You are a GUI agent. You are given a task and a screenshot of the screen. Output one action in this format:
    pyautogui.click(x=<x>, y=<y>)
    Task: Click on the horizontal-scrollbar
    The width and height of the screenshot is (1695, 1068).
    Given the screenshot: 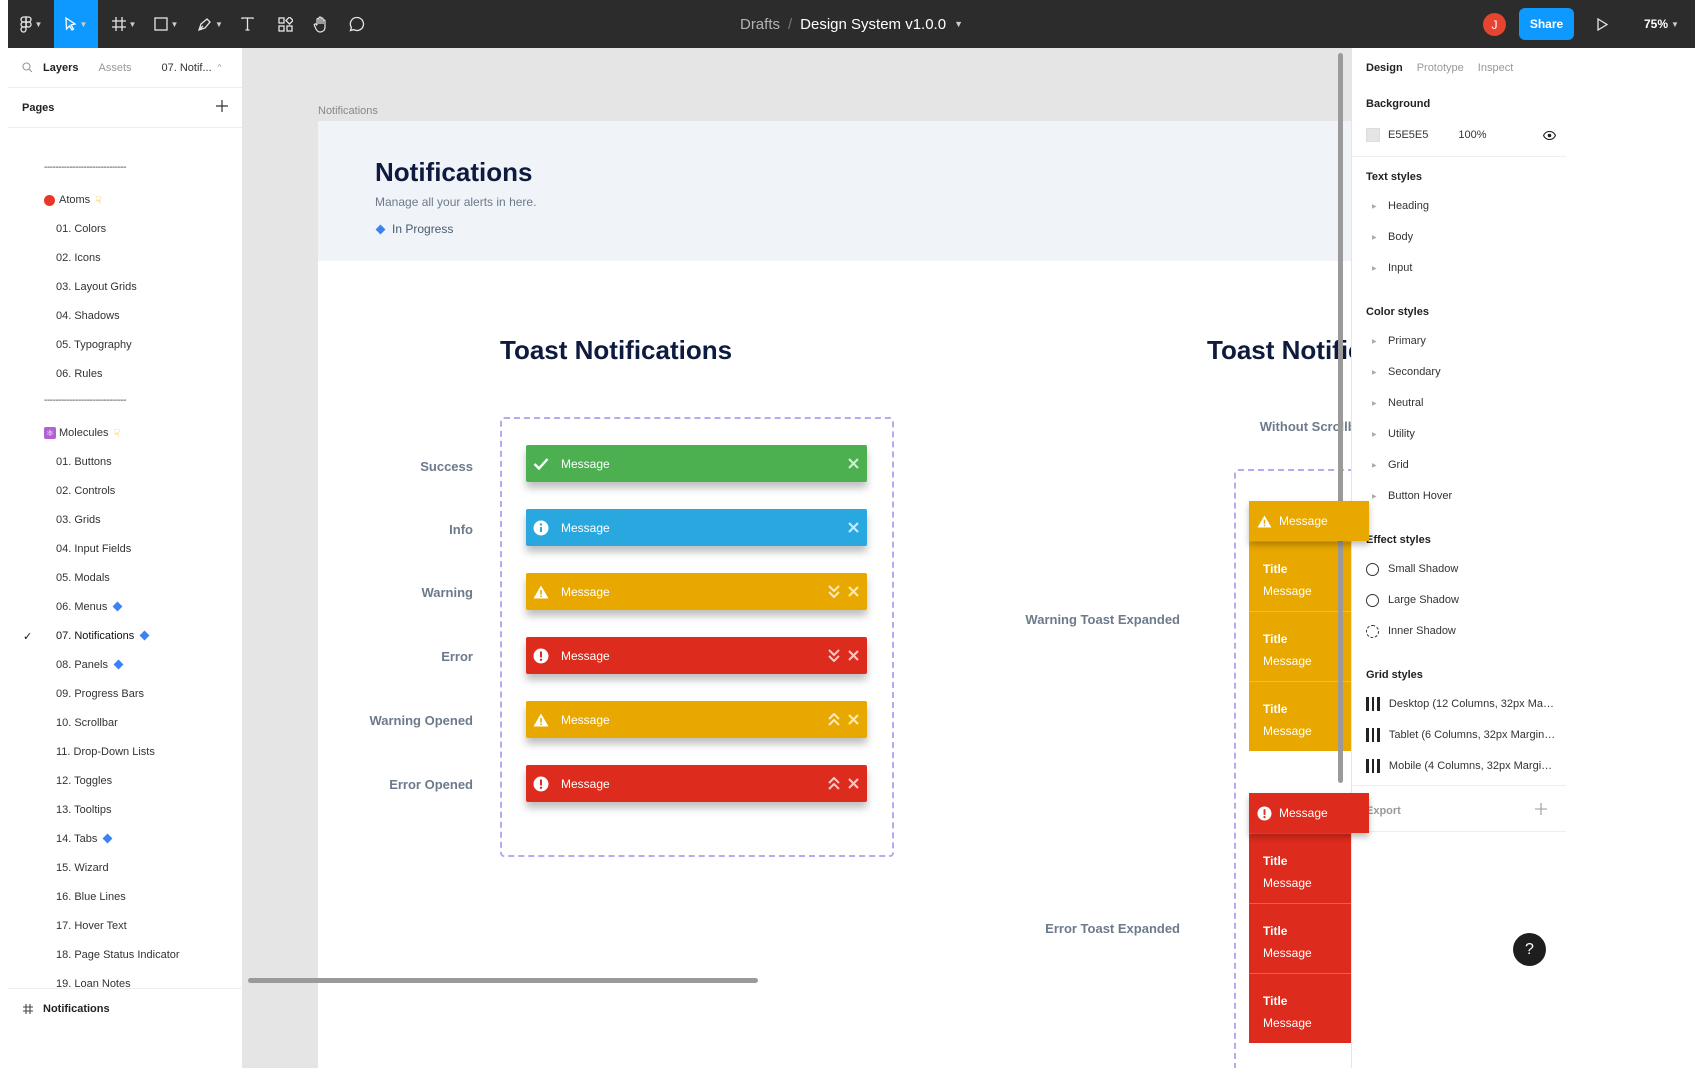 What is the action you would take?
    pyautogui.click(x=503, y=980)
    